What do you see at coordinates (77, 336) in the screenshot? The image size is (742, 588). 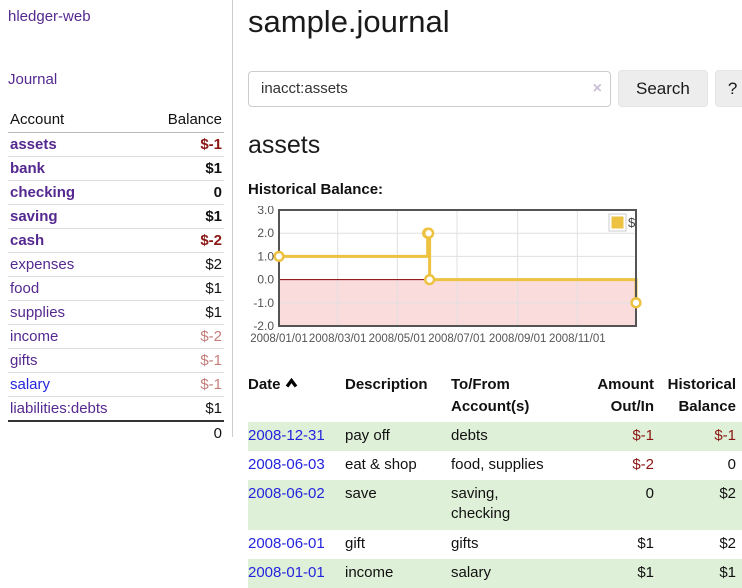 I see `account-name-cell: income` at bounding box center [77, 336].